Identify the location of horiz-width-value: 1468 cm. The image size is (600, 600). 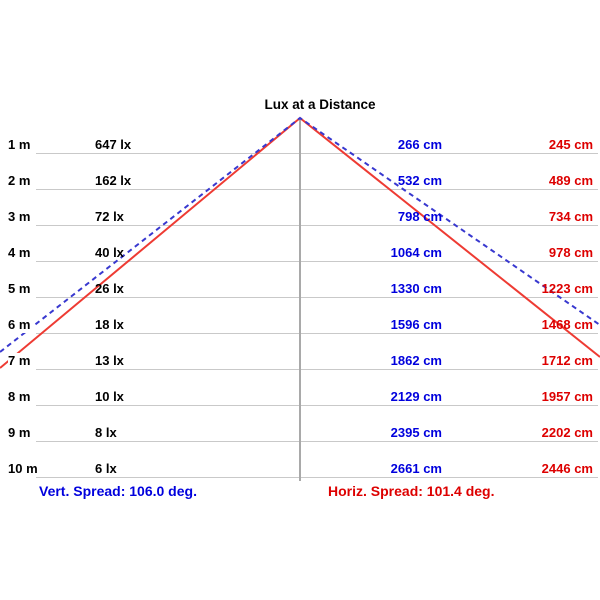
(567, 324).